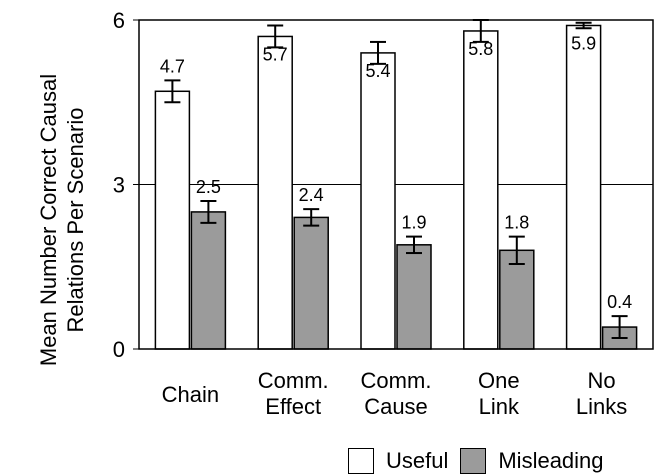 The height and width of the screenshot is (476, 667). What do you see at coordinates (499, 393) in the screenshot?
I see `x-tick-label: One Link` at bounding box center [499, 393].